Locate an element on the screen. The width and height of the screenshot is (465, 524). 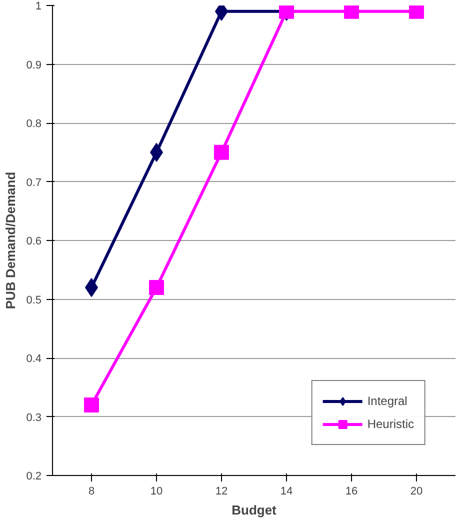
y-tick-label: 0.7 is located at coordinates (34, 182).